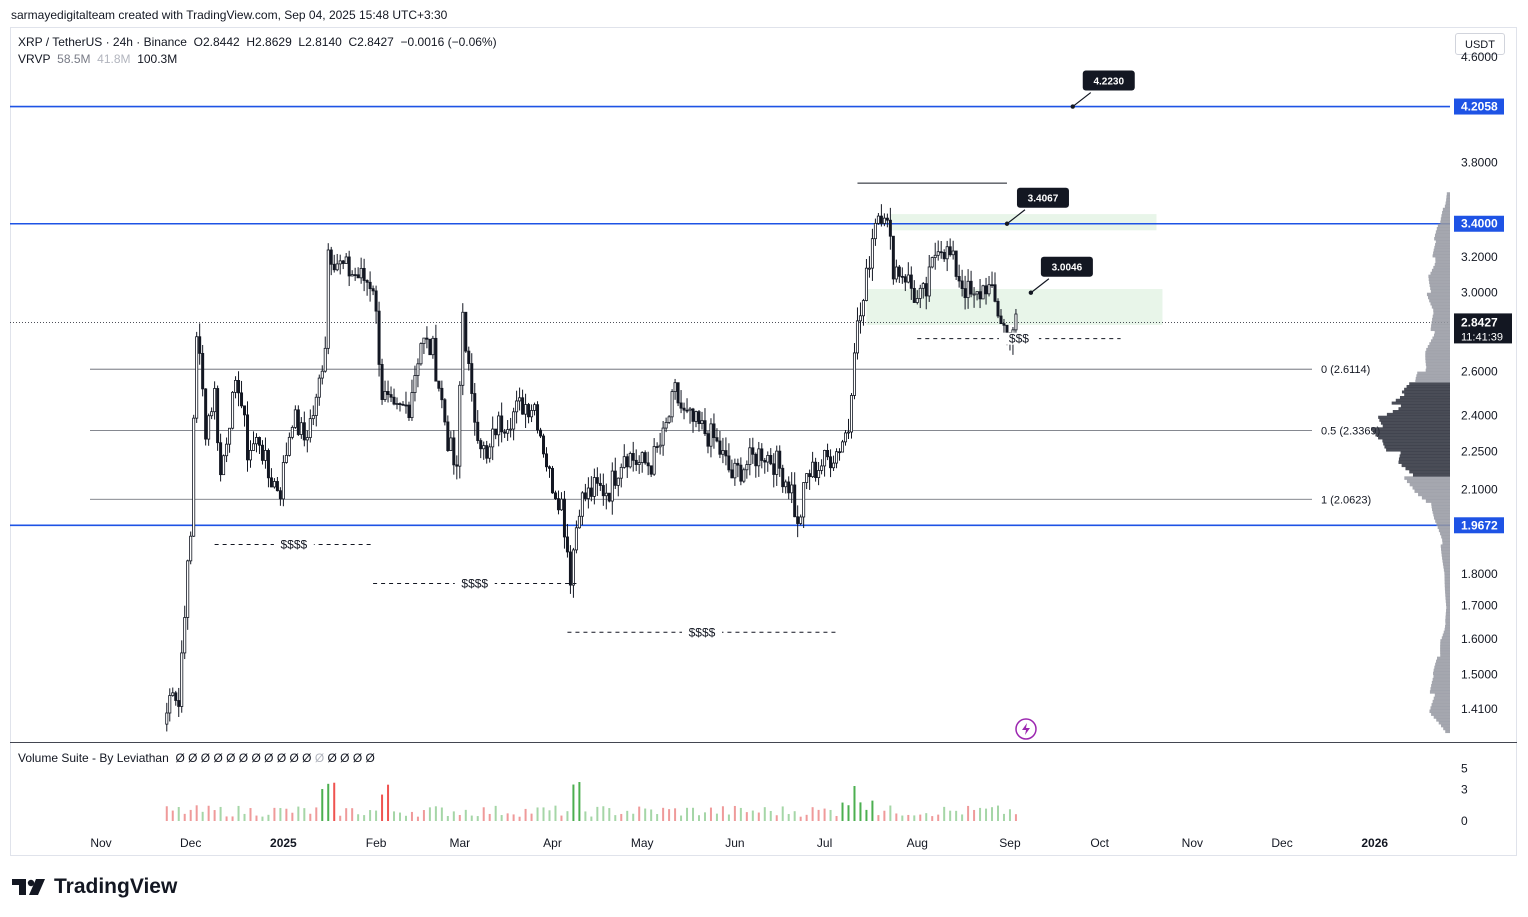 This screenshot has width=1528, height=917. I want to click on time-tick-10: Sep, so click(1010, 843).